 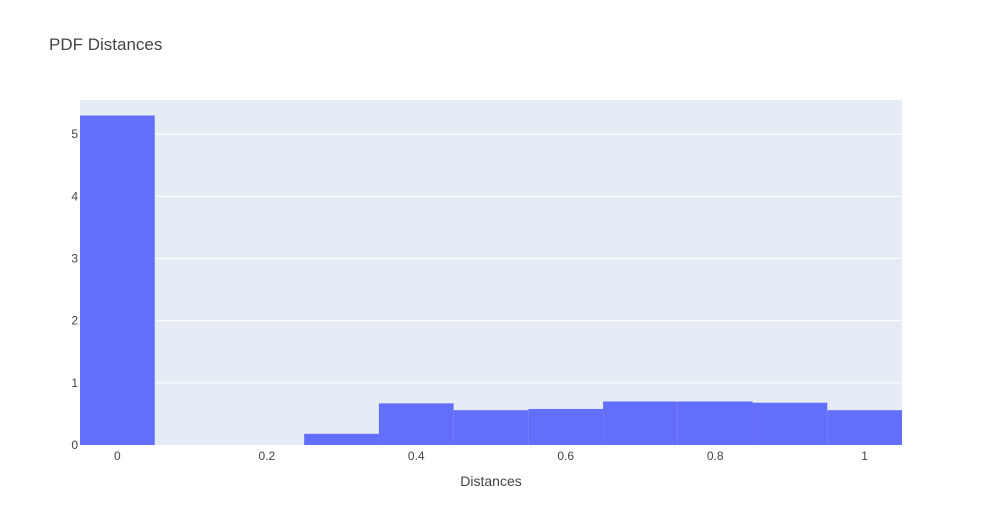 What do you see at coordinates (490, 481) in the screenshot?
I see `x-axis-title: Distances` at bounding box center [490, 481].